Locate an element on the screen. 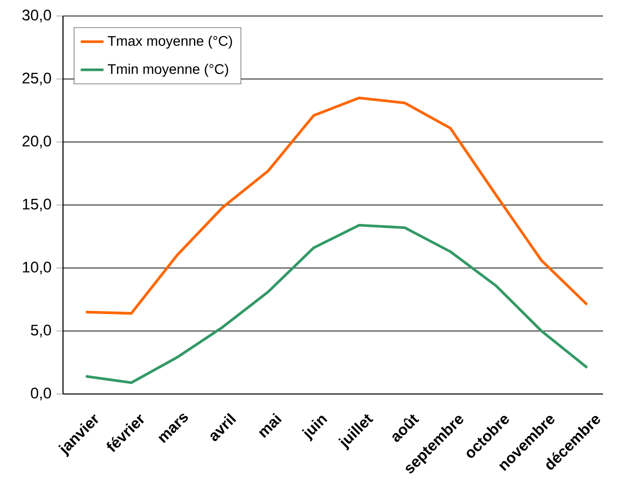 The image size is (620, 504). x-tick-label: juin is located at coordinates (315, 429).